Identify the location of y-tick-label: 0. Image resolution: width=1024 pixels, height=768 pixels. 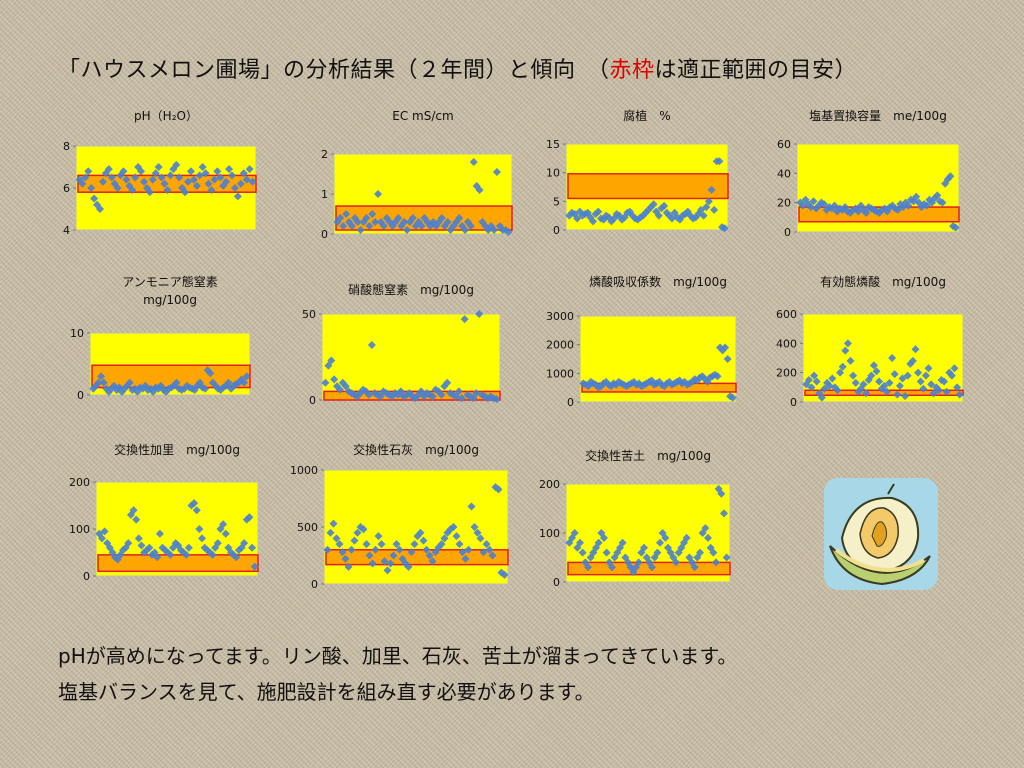
(80, 395).